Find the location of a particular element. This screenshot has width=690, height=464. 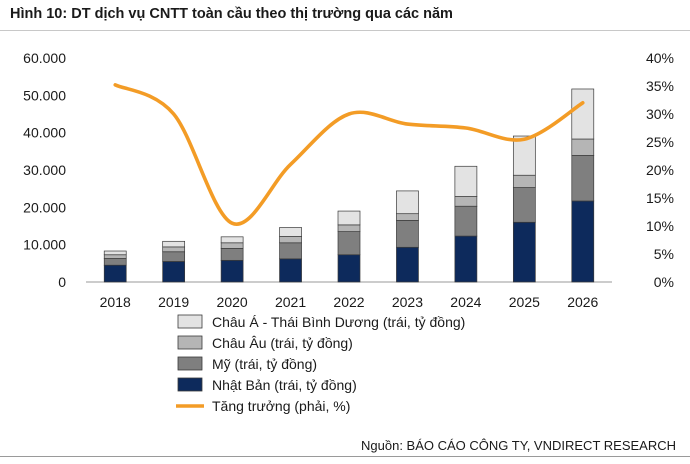

y-left-tick-label: 60.000 is located at coordinates (44, 58).